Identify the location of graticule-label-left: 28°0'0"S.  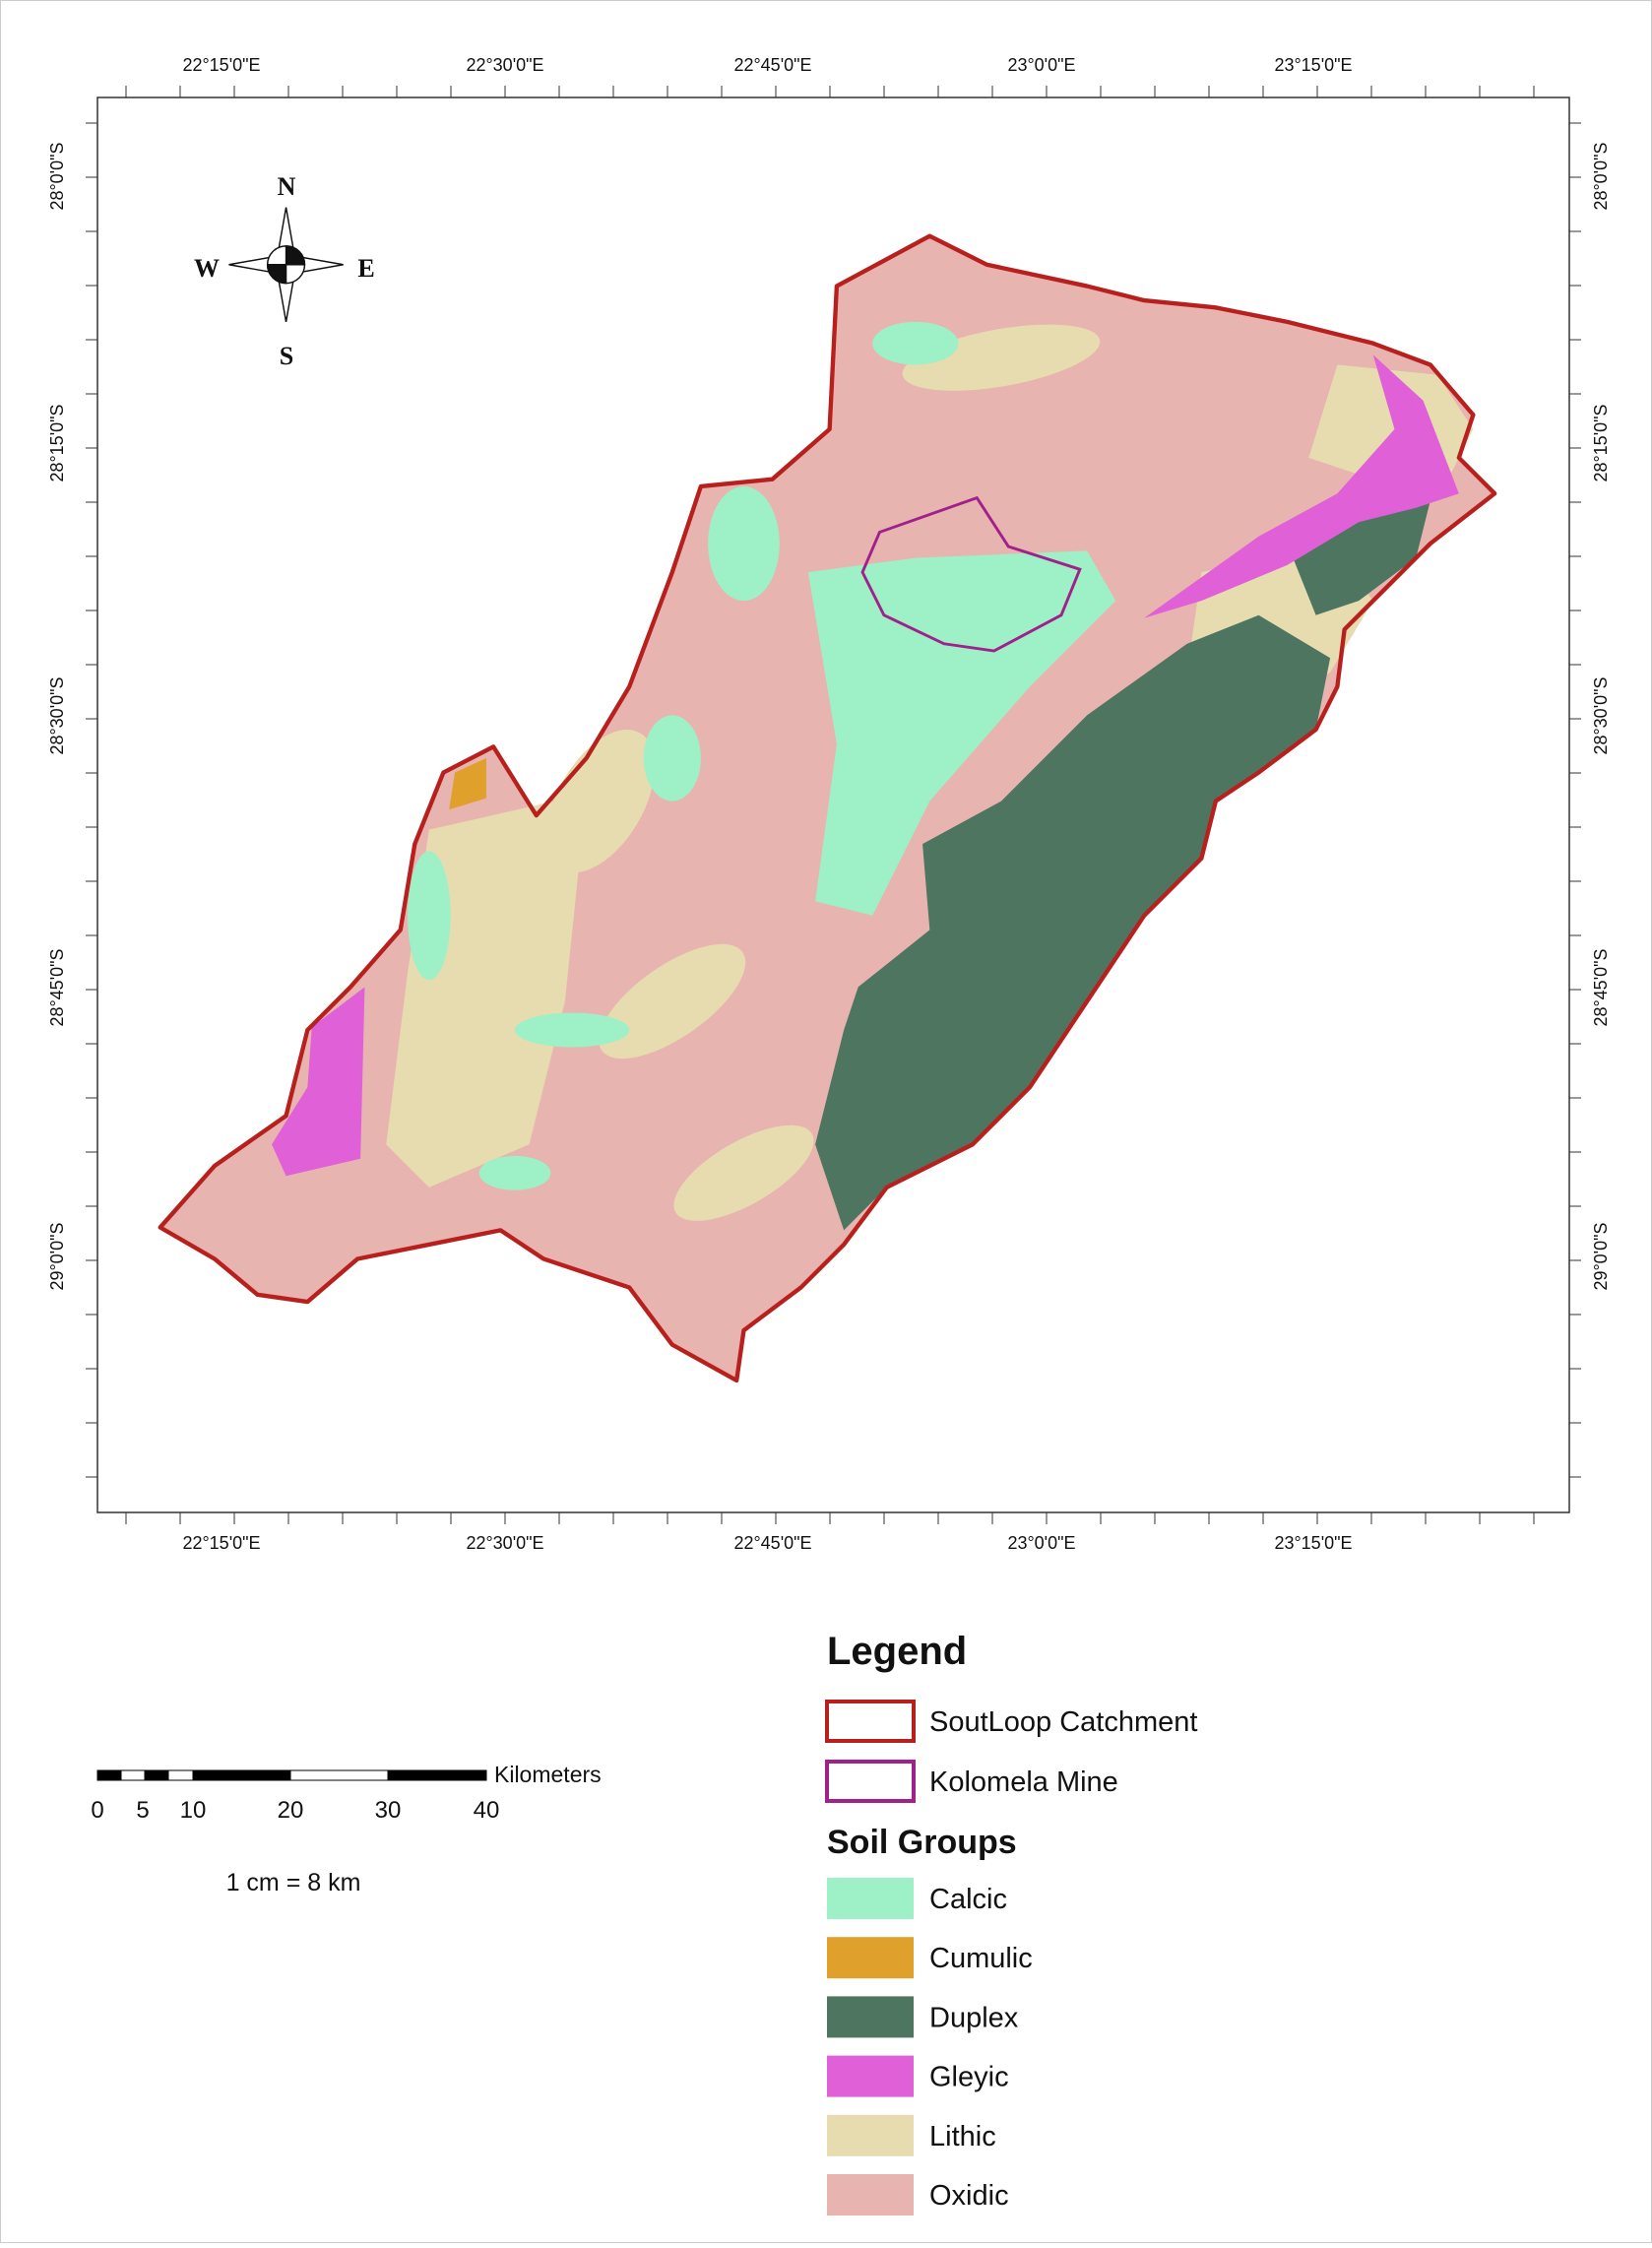
(57, 176).